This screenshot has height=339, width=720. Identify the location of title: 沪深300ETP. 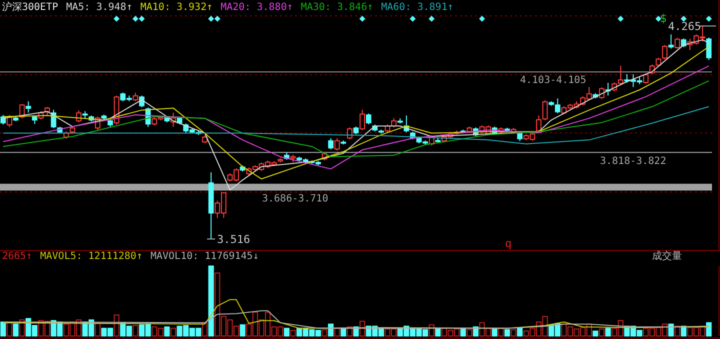
(30, 7).